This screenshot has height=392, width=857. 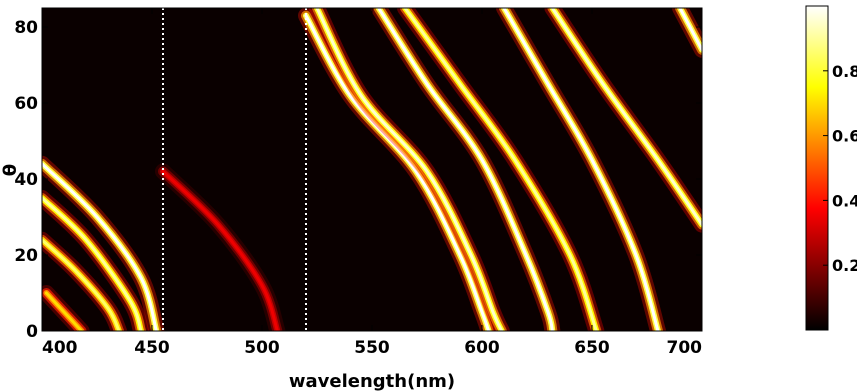 I want to click on colorbar-tick-label: 0.8, so click(x=844, y=71).